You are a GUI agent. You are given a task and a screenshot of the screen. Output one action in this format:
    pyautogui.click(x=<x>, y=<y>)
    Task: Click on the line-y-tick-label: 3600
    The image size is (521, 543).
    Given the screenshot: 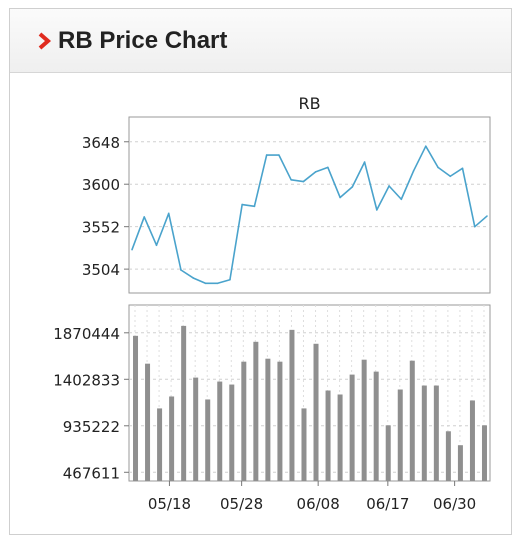 What is the action you would take?
    pyautogui.click(x=101, y=185)
    